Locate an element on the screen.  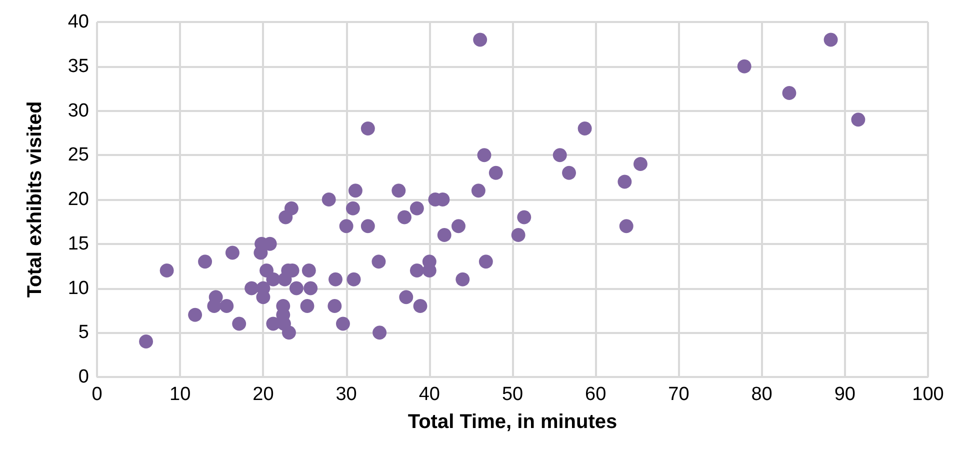
x-tick-label: 10 is located at coordinates (180, 394).